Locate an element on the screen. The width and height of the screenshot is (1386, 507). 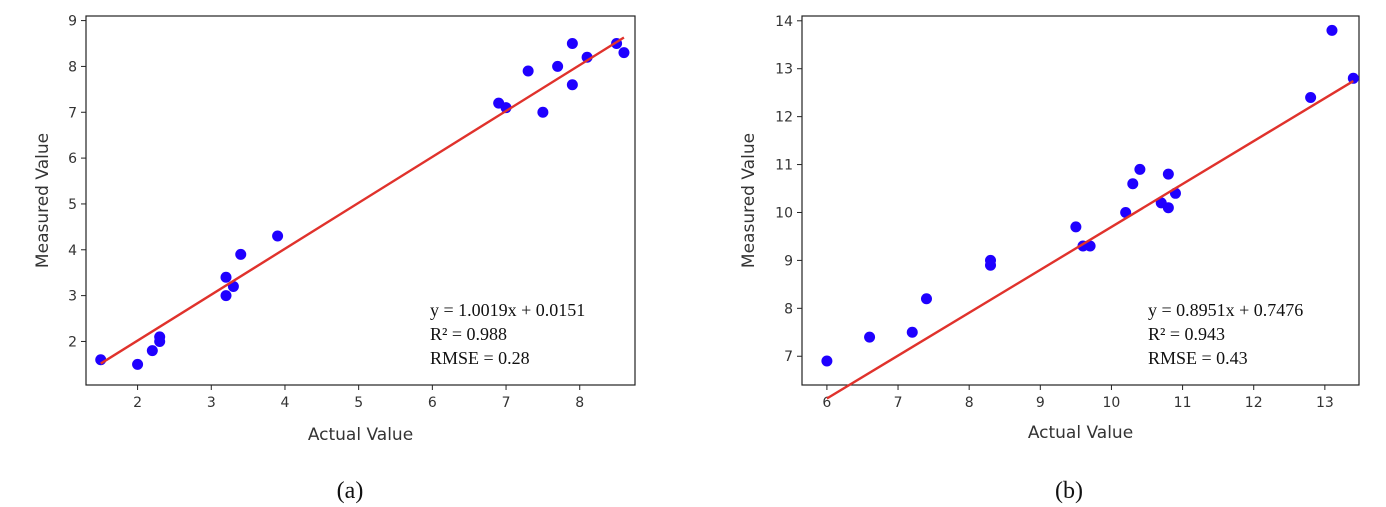
y-tick-label: 13 is located at coordinates (784, 70).